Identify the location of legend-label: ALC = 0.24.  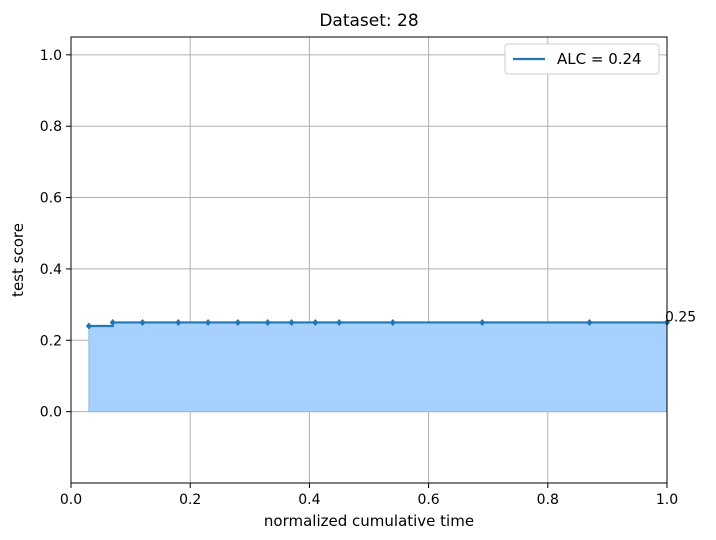
(599, 59).